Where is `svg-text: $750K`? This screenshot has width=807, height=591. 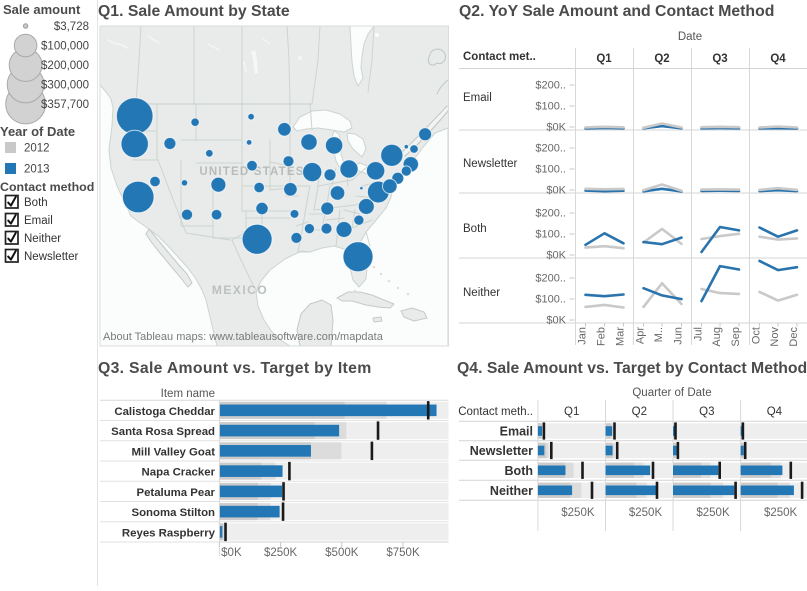 svg-text: $750K is located at coordinates (403, 553).